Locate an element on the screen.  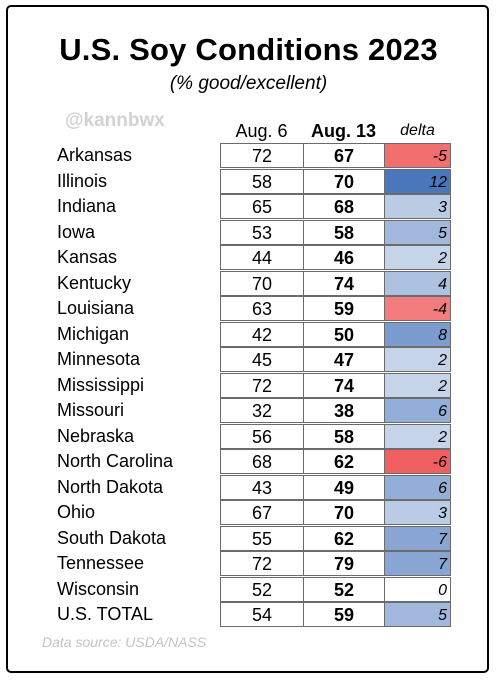
table-row: Louisiana 63 59 -4 is located at coordinates (248, 308).